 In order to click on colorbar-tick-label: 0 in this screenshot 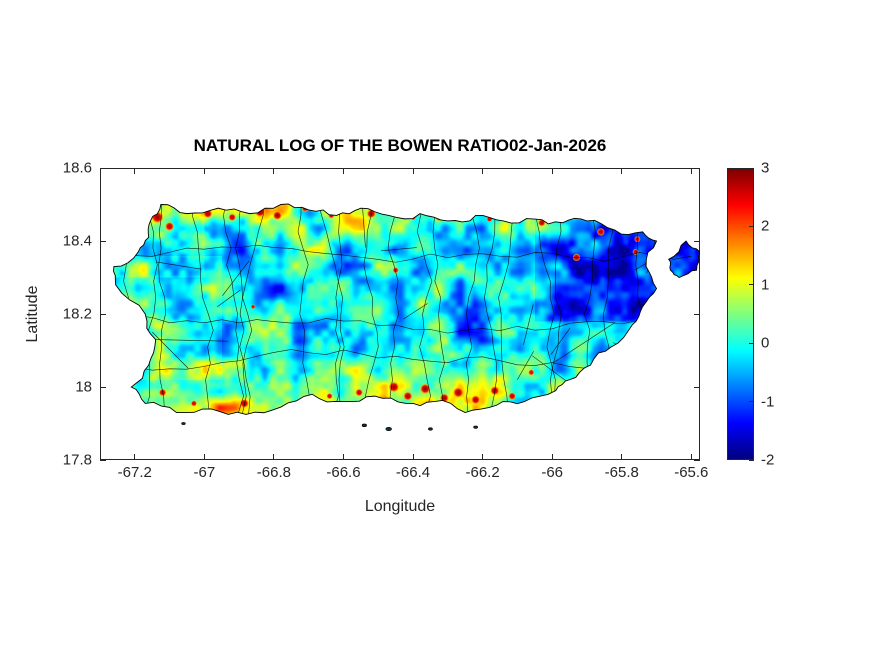, I will do `click(765, 343)`.